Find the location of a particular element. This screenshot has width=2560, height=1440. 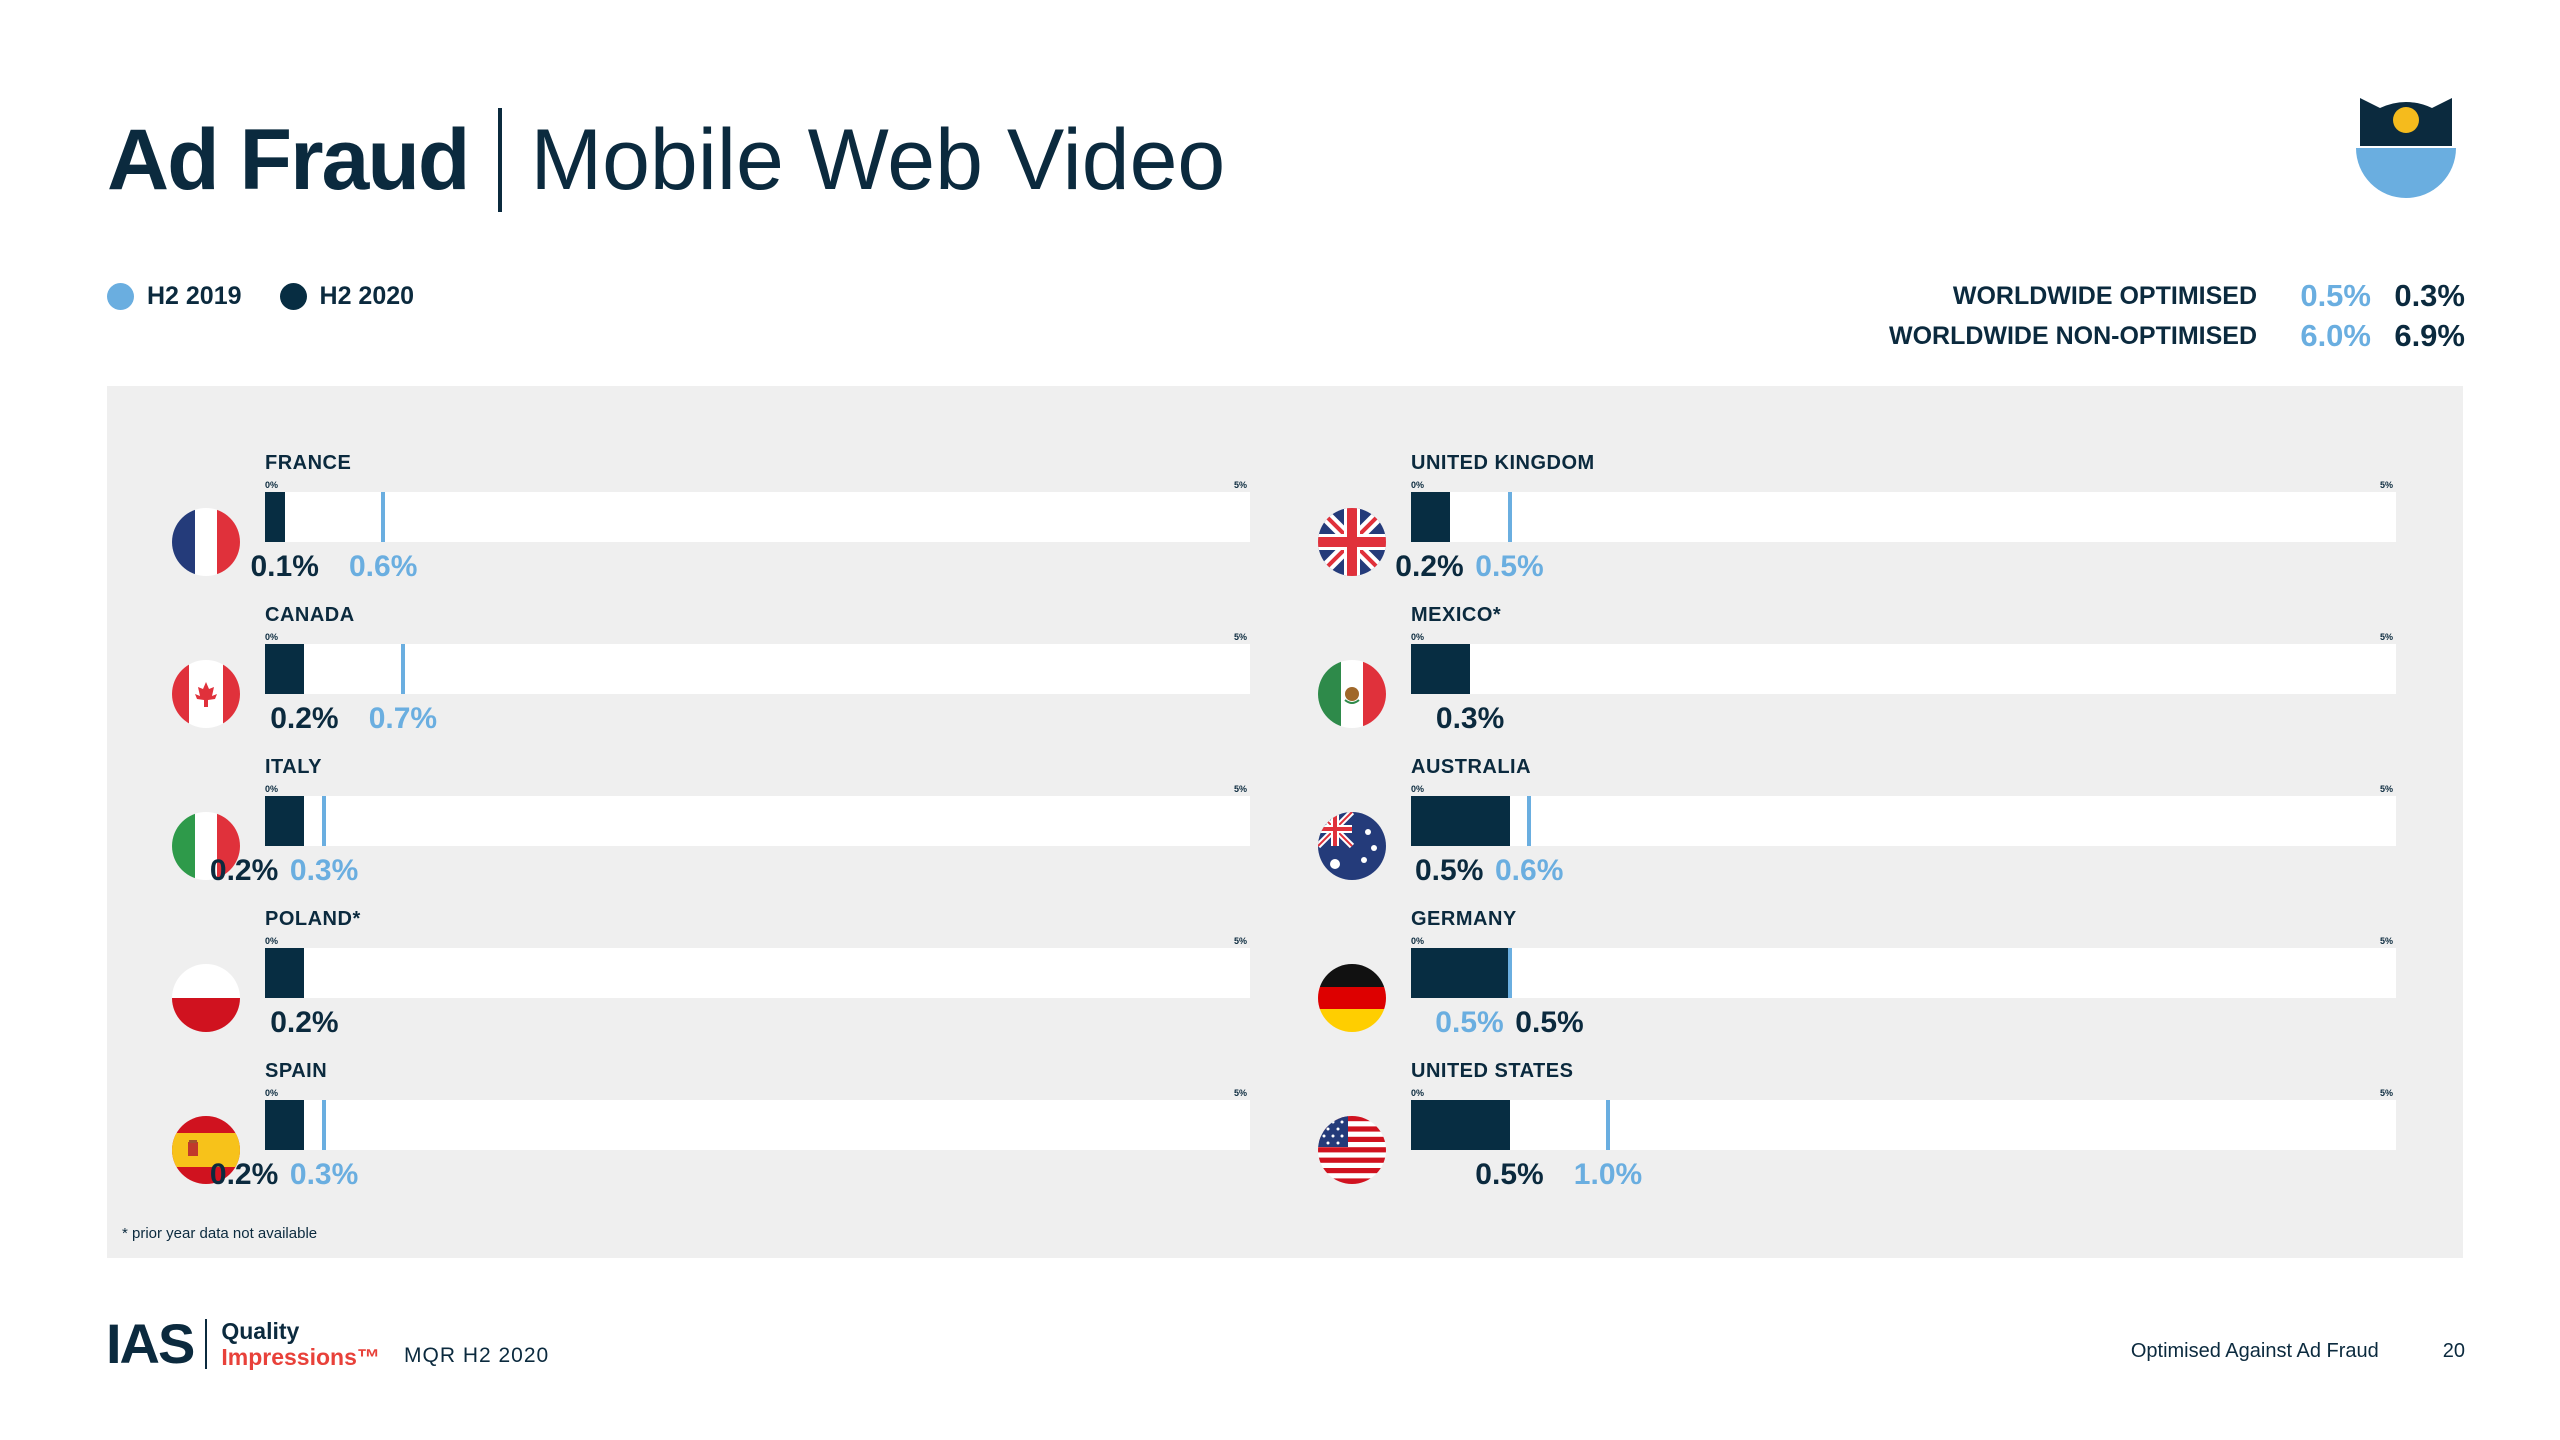

owl-mascot-icon is located at coordinates (2406, 148).